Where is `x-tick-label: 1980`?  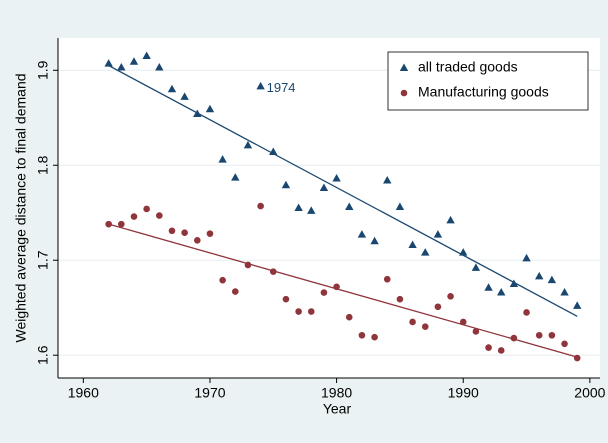 x-tick-label: 1980 is located at coordinates (336, 393).